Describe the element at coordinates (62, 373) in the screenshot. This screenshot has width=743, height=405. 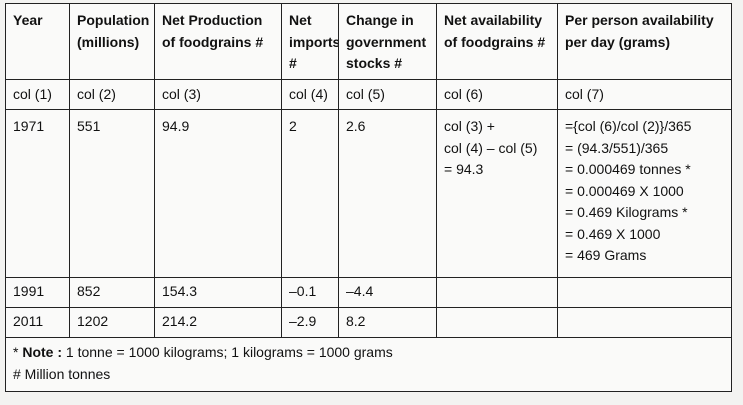
I see `footnote-line: # Million tonnes` at that location.